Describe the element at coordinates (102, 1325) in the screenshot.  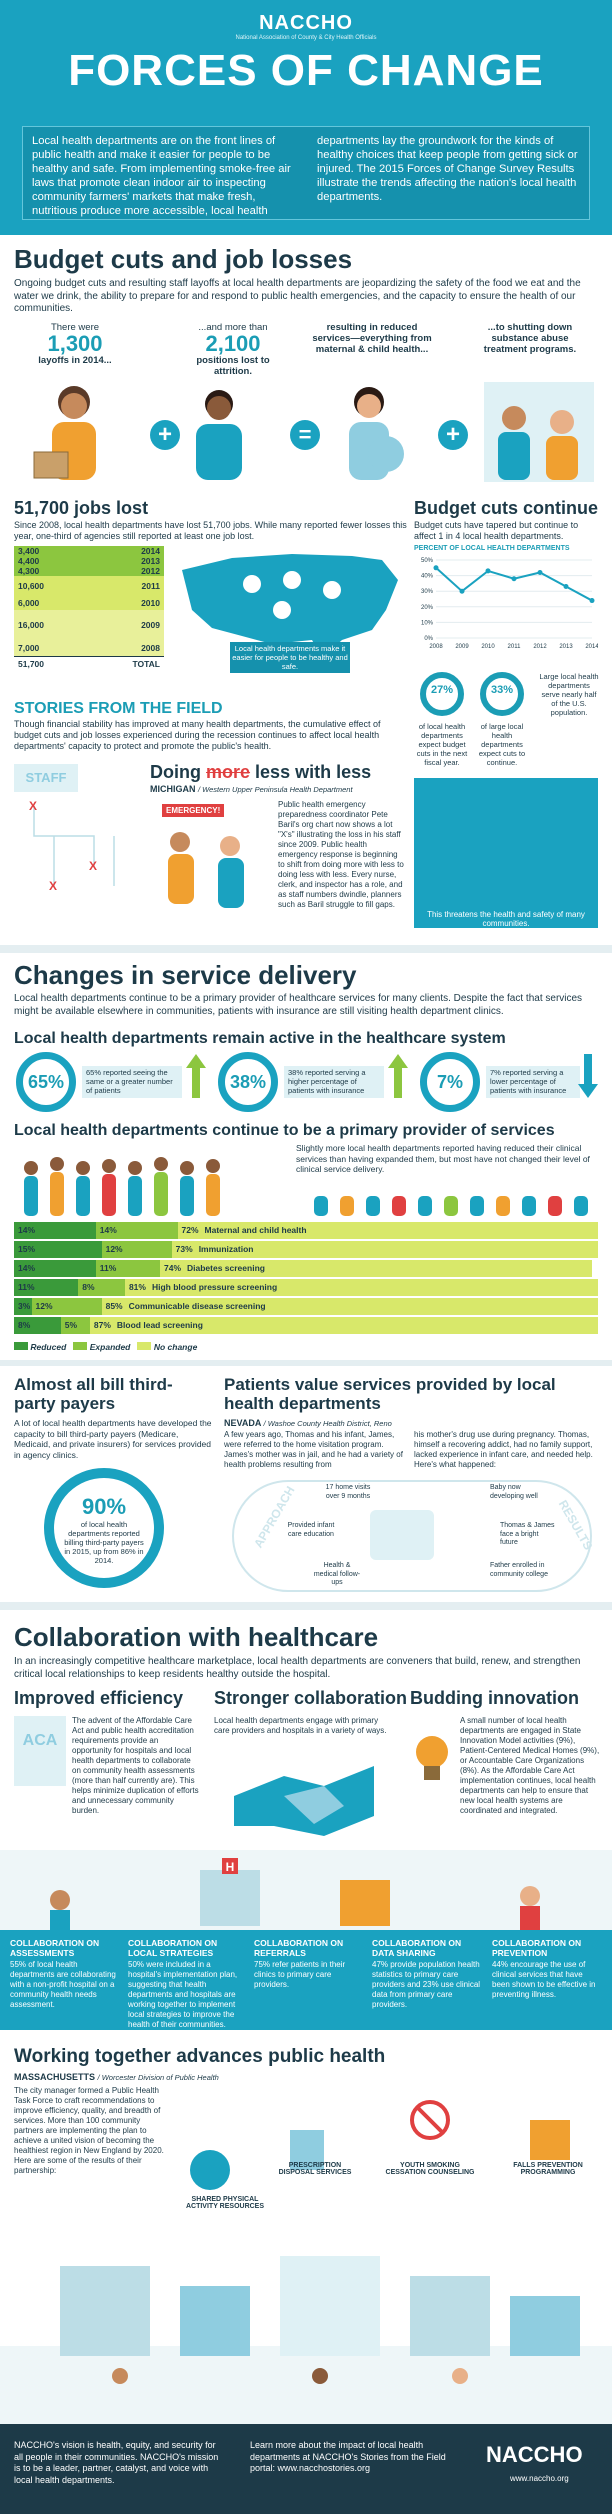
I see `bar-value-label: 87%` at that location.